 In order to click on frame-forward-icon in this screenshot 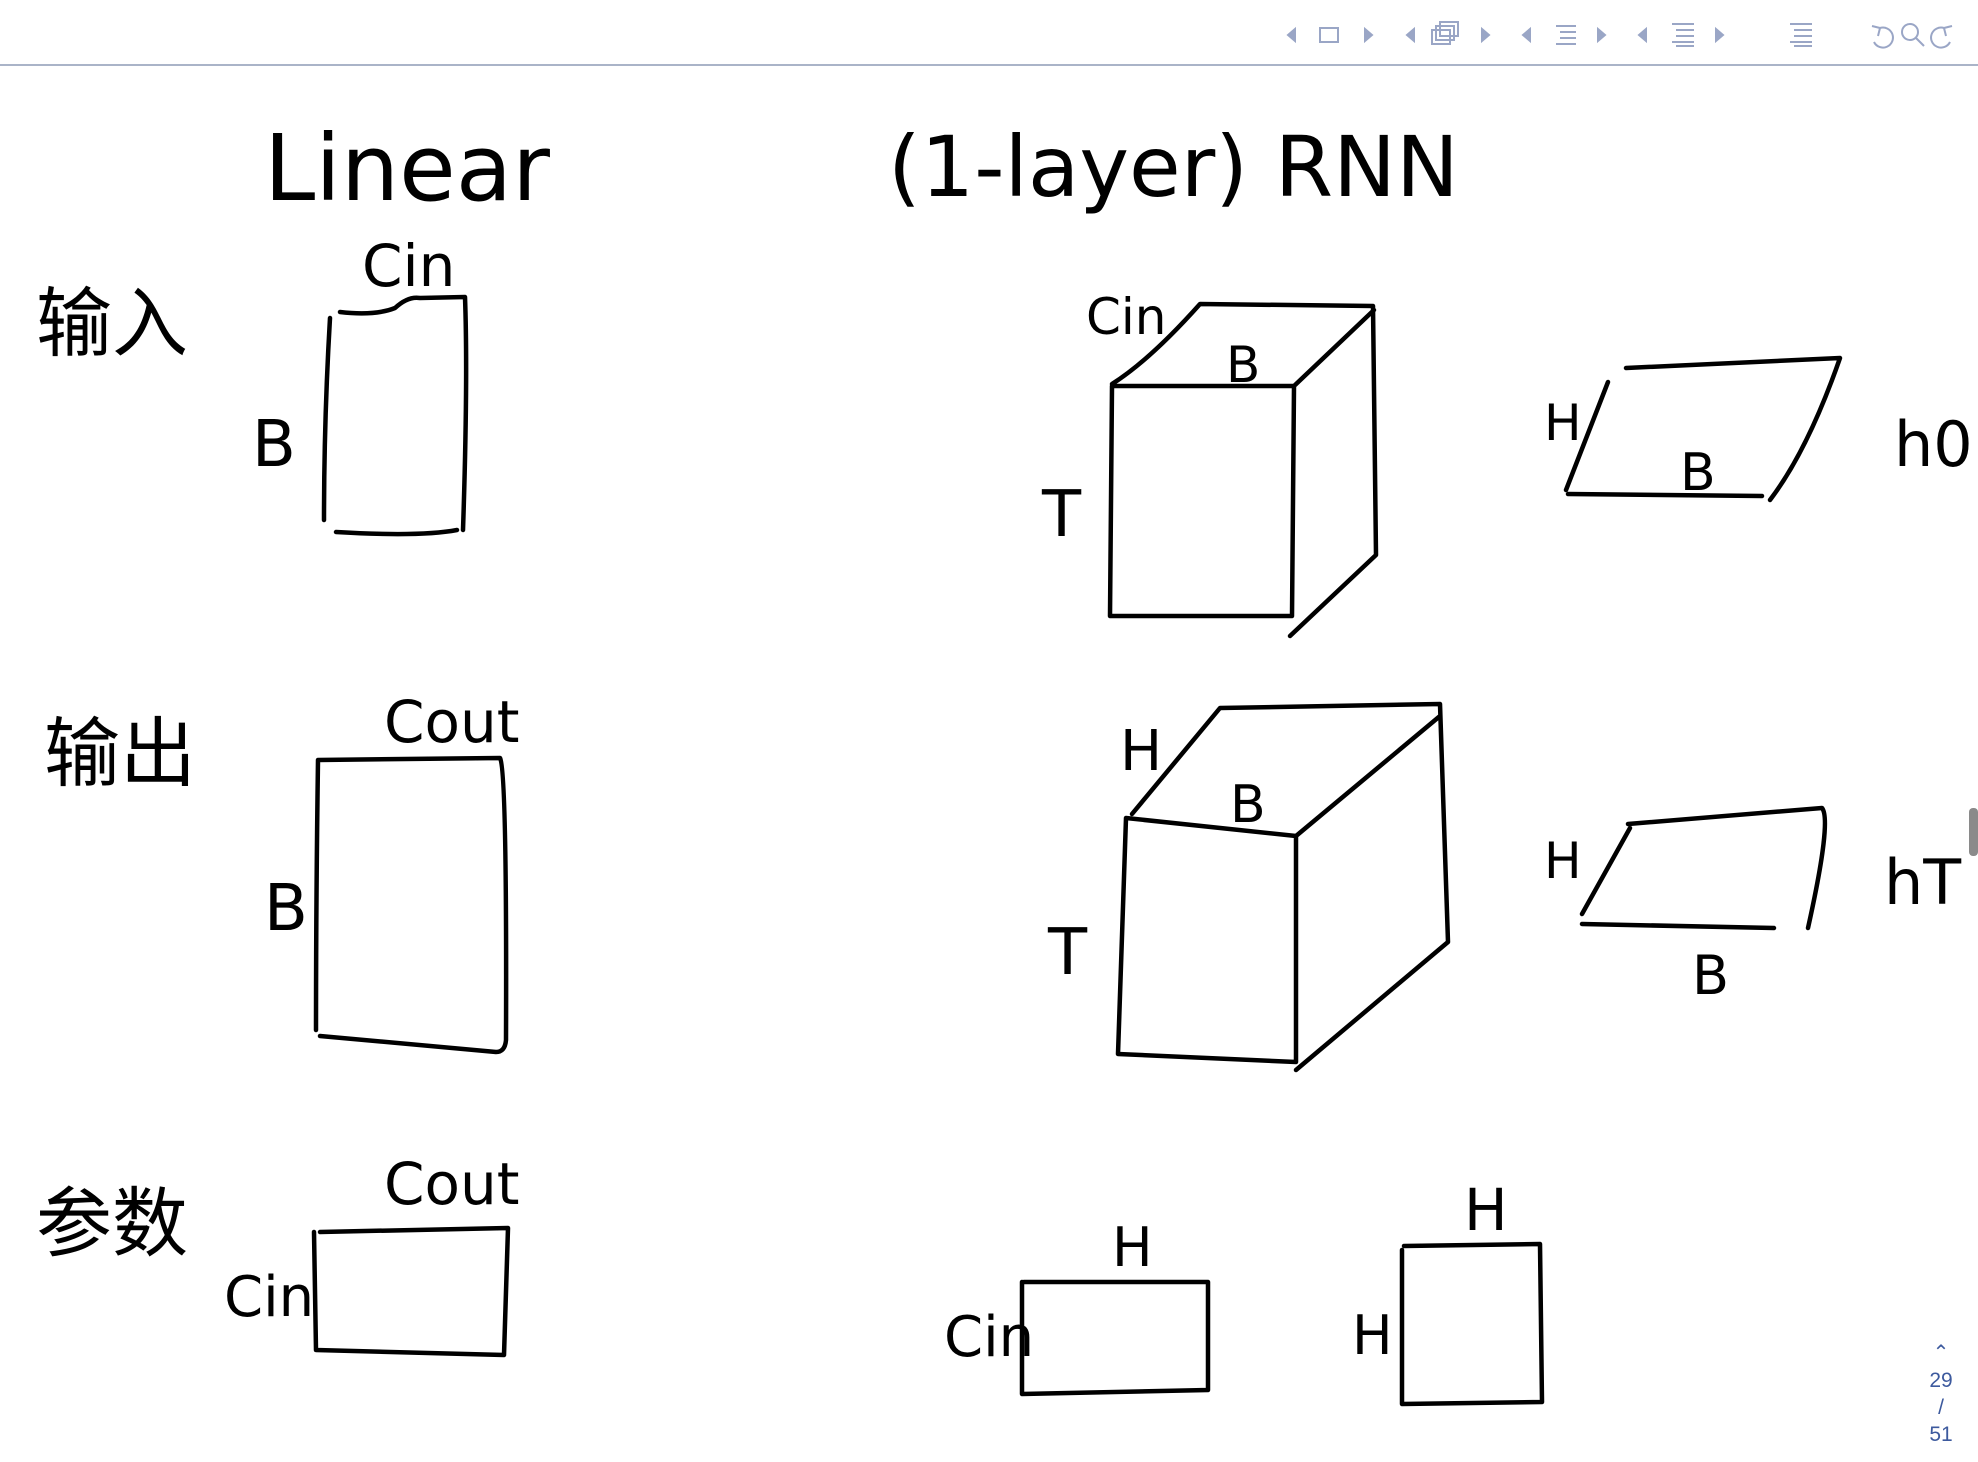, I will do `click(1369, 35)`.